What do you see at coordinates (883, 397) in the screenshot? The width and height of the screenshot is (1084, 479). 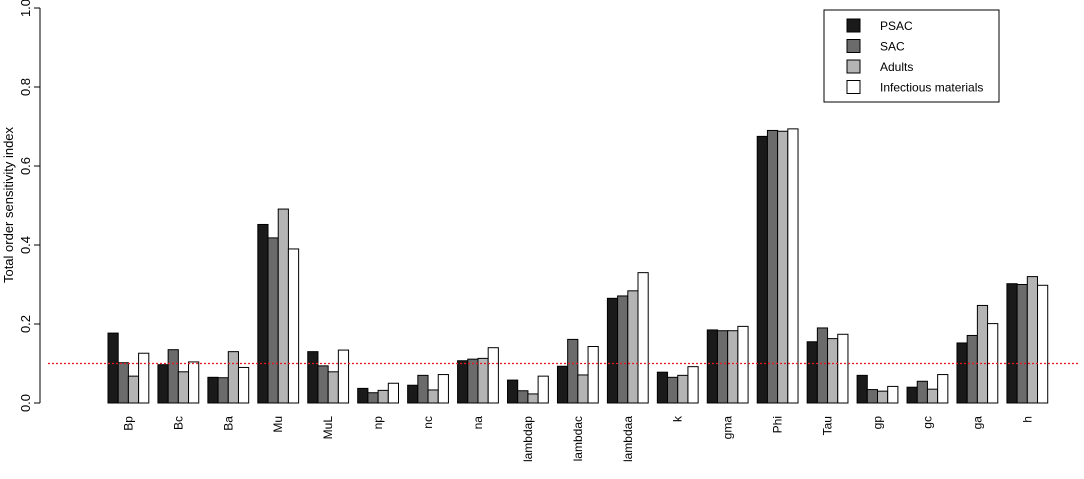 I see `bar-gp-adults` at bounding box center [883, 397].